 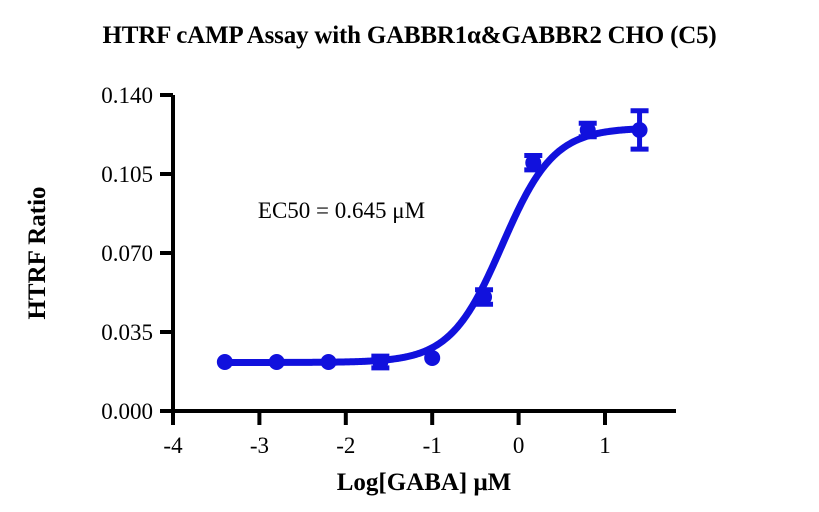 I want to click on x-axis-tick-labels: -4 -3 -2 -1 0 1, so click(x=386, y=445).